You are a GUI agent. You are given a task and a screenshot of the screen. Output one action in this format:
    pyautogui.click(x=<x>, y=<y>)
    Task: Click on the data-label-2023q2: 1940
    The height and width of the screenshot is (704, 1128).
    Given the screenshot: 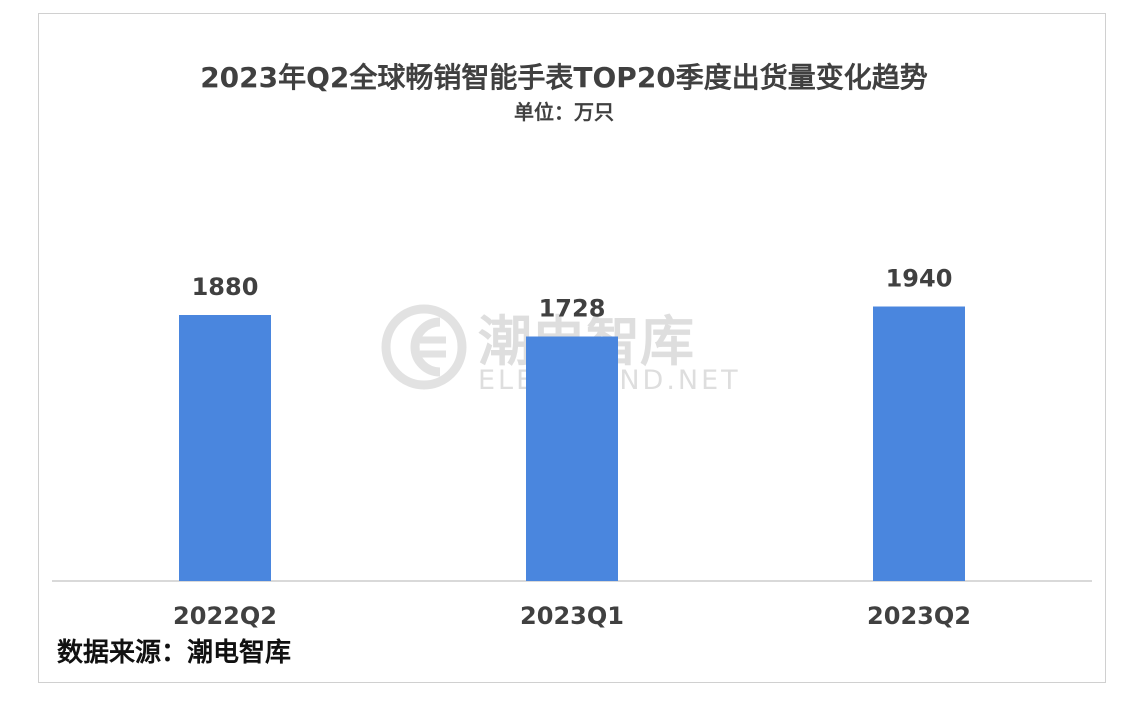 What is the action you would take?
    pyautogui.click(x=919, y=279)
    